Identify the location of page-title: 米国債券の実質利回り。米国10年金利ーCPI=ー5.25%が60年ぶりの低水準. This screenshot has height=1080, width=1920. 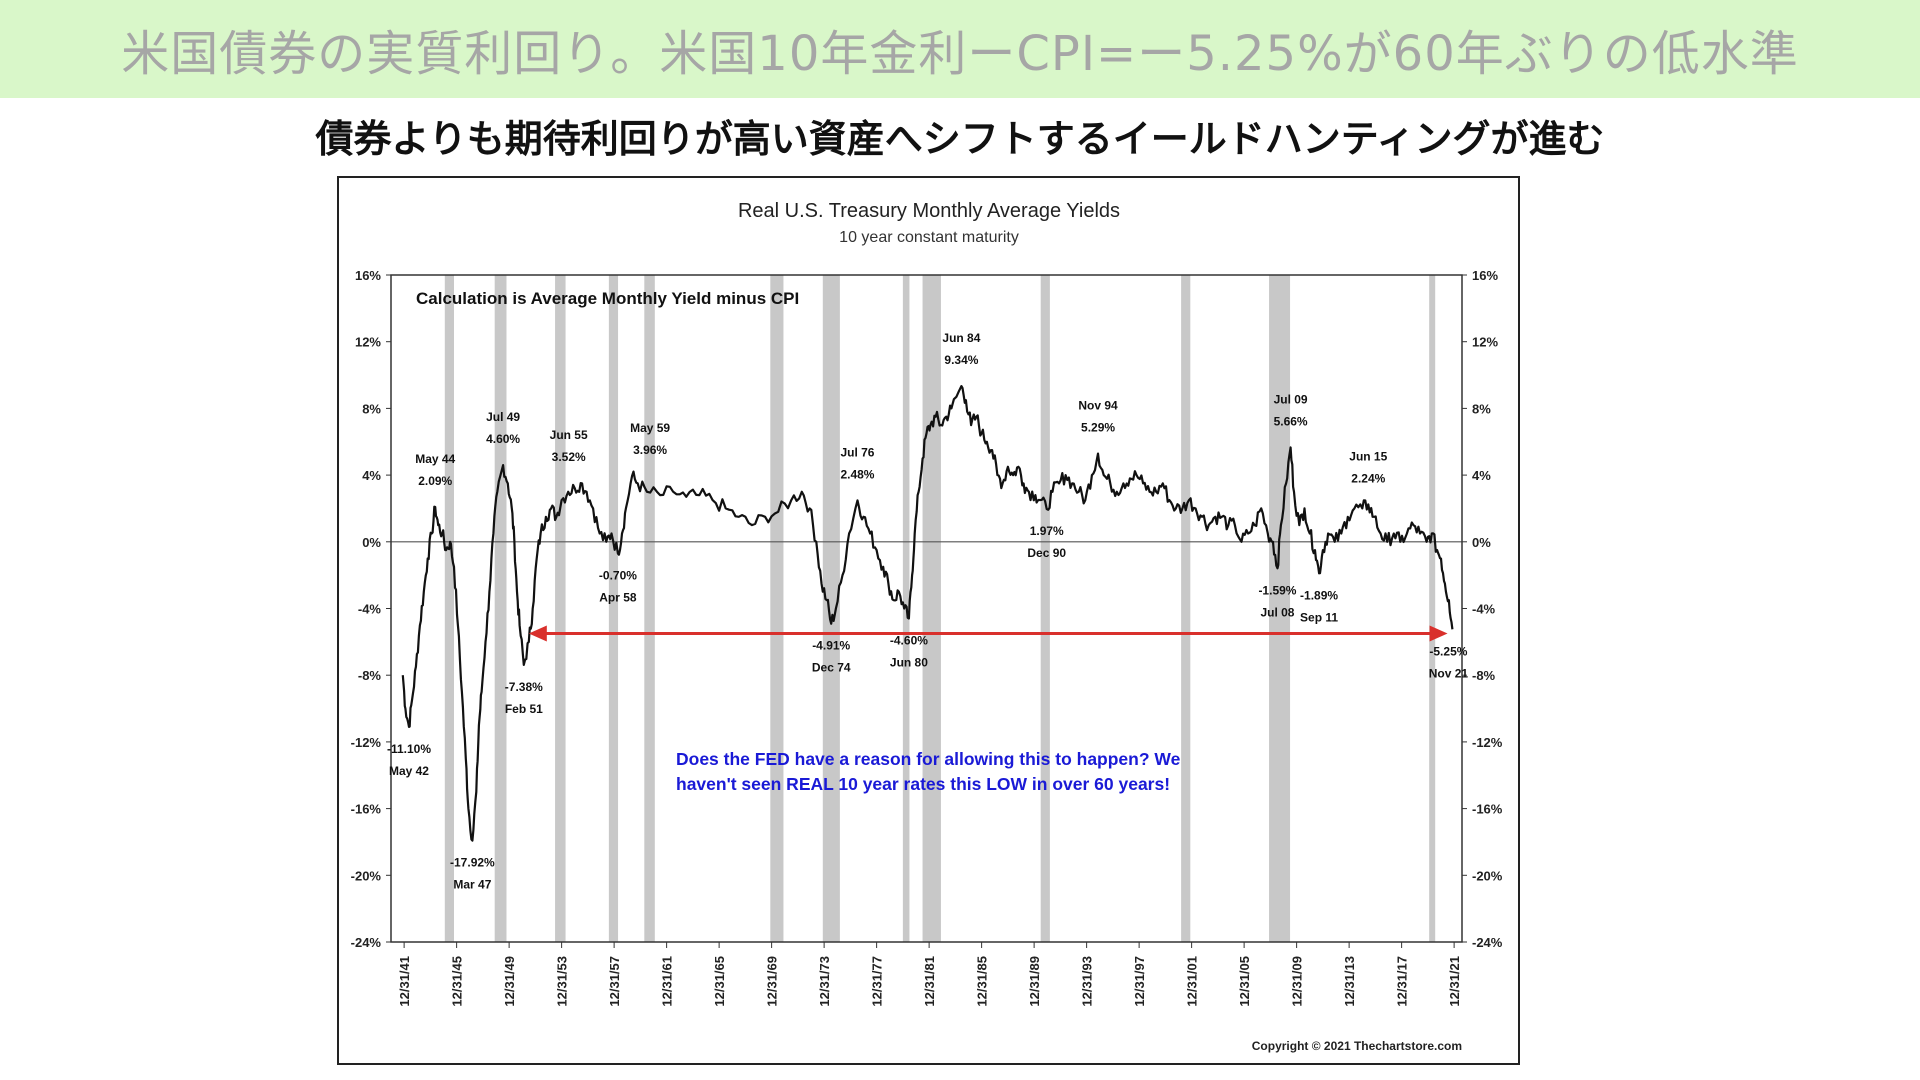
(960, 54).